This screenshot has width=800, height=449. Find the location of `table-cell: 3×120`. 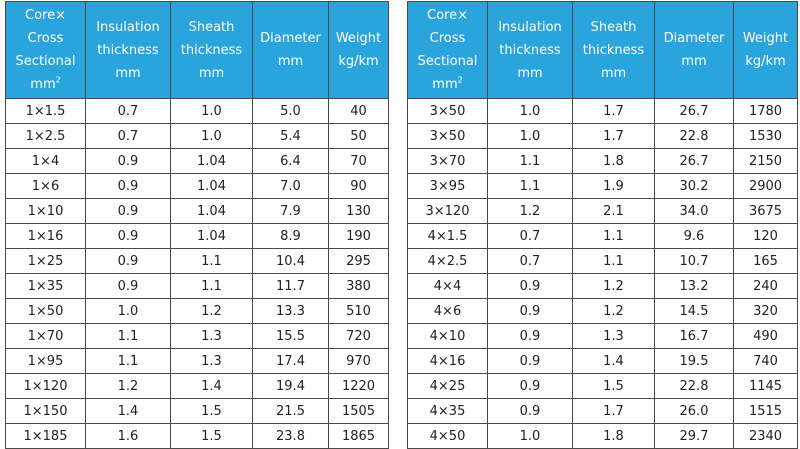

table-cell: 3×120 is located at coordinates (447, 211).